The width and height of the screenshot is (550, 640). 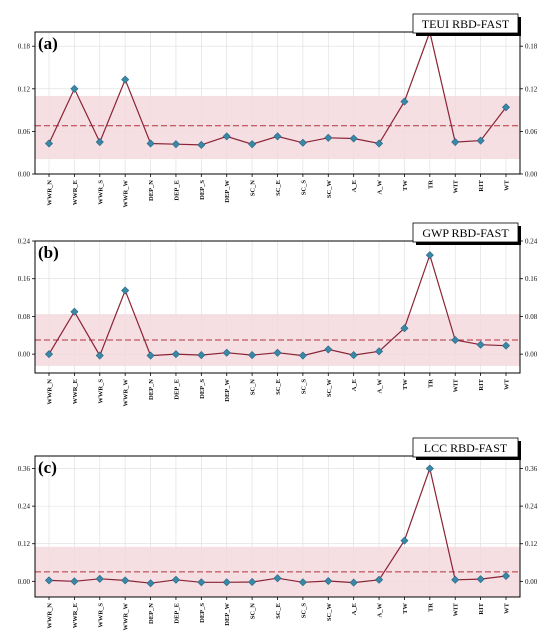 I want to click on x-tick-label: SC_W, so click(x=329, y=388).